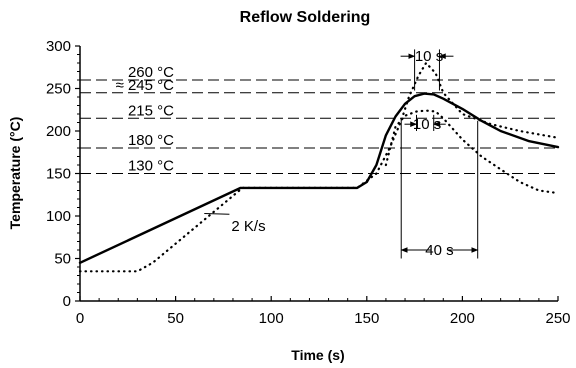 This screenshot has width=576, height=368. What do you see at coordinates (151, 166) in the screenshot?
I see `reference-line-label: 130 °C` at bounding box center [151, 166].